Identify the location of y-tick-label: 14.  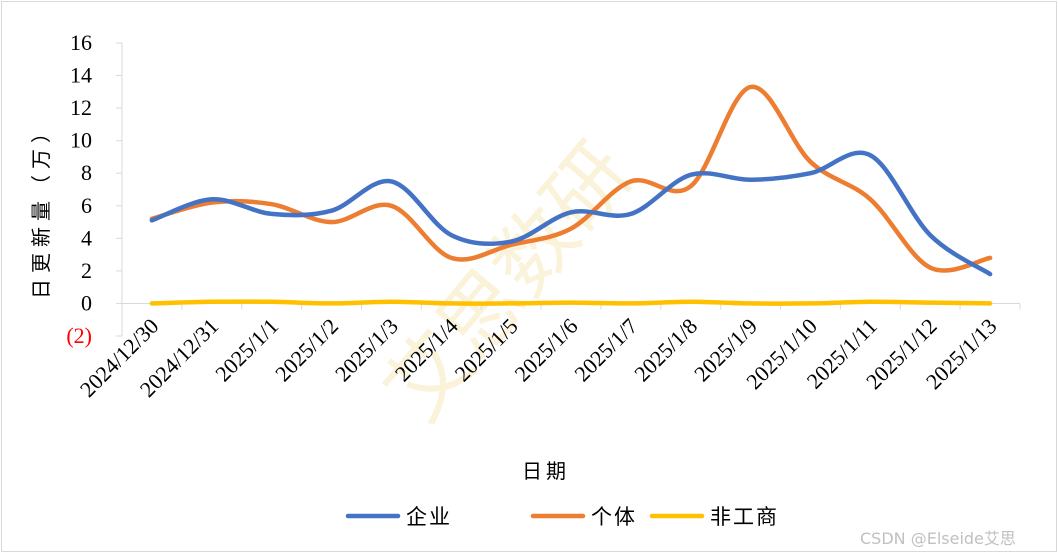
(81, 75).